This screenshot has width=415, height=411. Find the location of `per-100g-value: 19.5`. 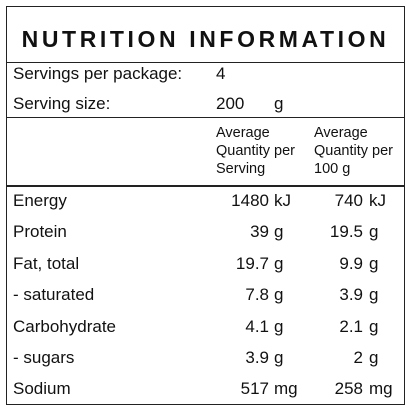

per-100g-value: 19.5 is located at coordinates (346, 231).